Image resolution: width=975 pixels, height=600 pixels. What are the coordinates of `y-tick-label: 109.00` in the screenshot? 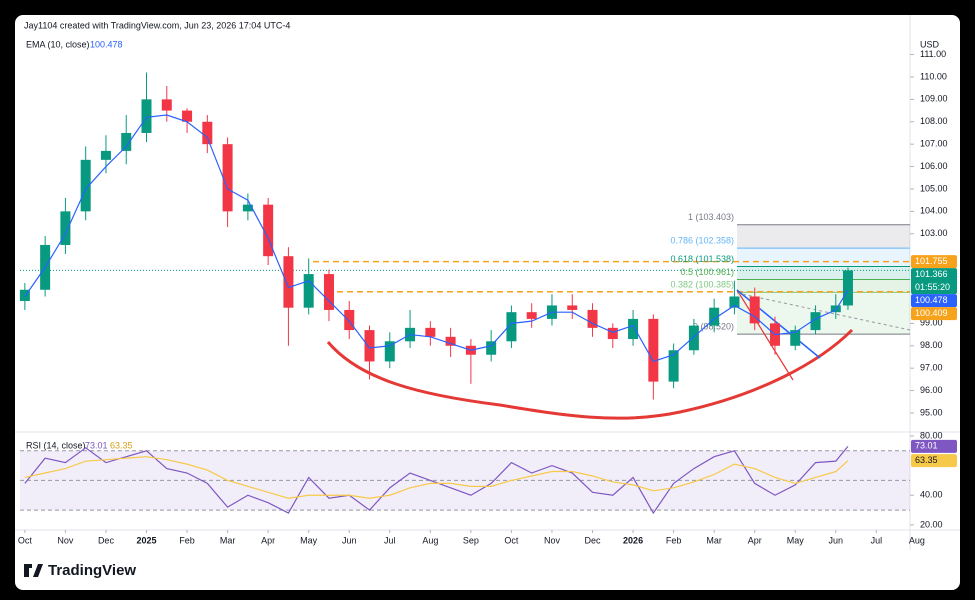 It's located at (934, 99).